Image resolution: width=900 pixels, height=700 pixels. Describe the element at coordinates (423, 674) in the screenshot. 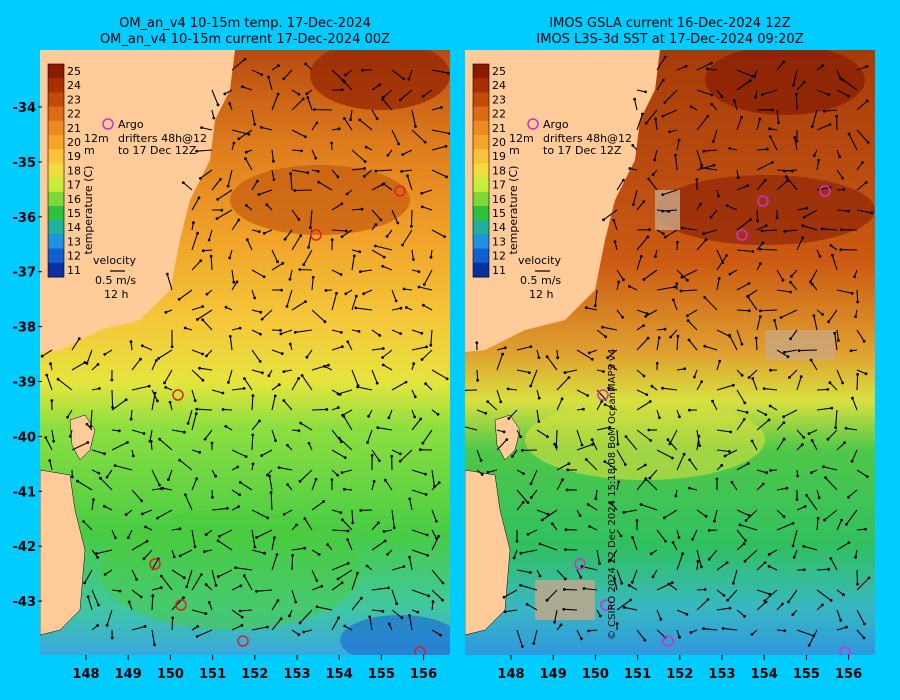

I see `longitude-tick-label: 156` at that location.